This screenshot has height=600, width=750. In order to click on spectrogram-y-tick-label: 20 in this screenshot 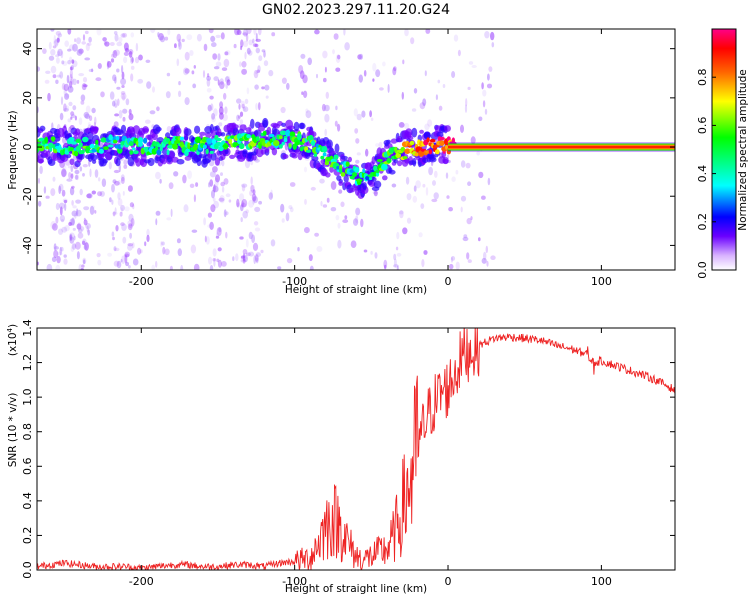, I will do `click(27, 98)`.